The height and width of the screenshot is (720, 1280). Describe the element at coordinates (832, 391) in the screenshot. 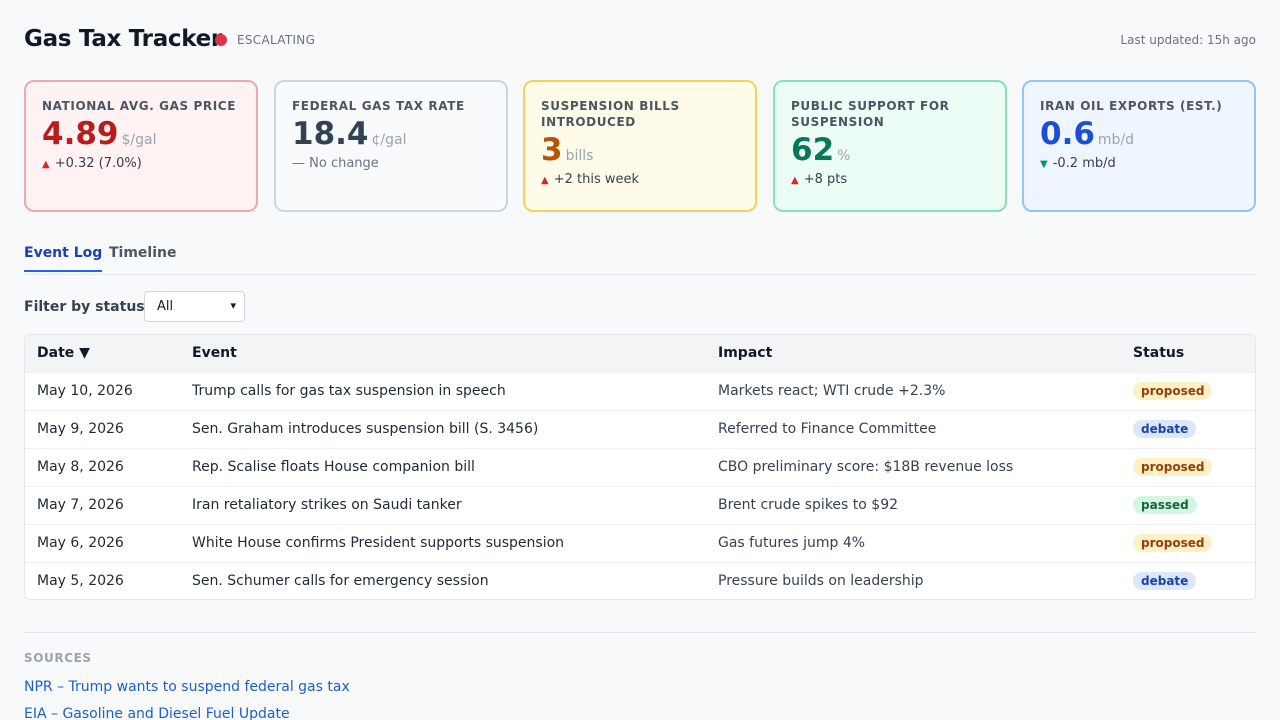

I see `cell-impact: Markets react; WTI crude +2.3%` at that location.